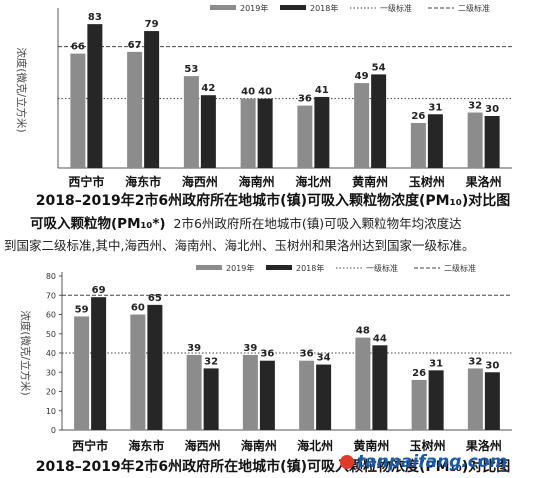  What do you see at coordinates (347, 462) in the screenshot?
I see `logo-dot-icon` at bounding box center [347, 462].